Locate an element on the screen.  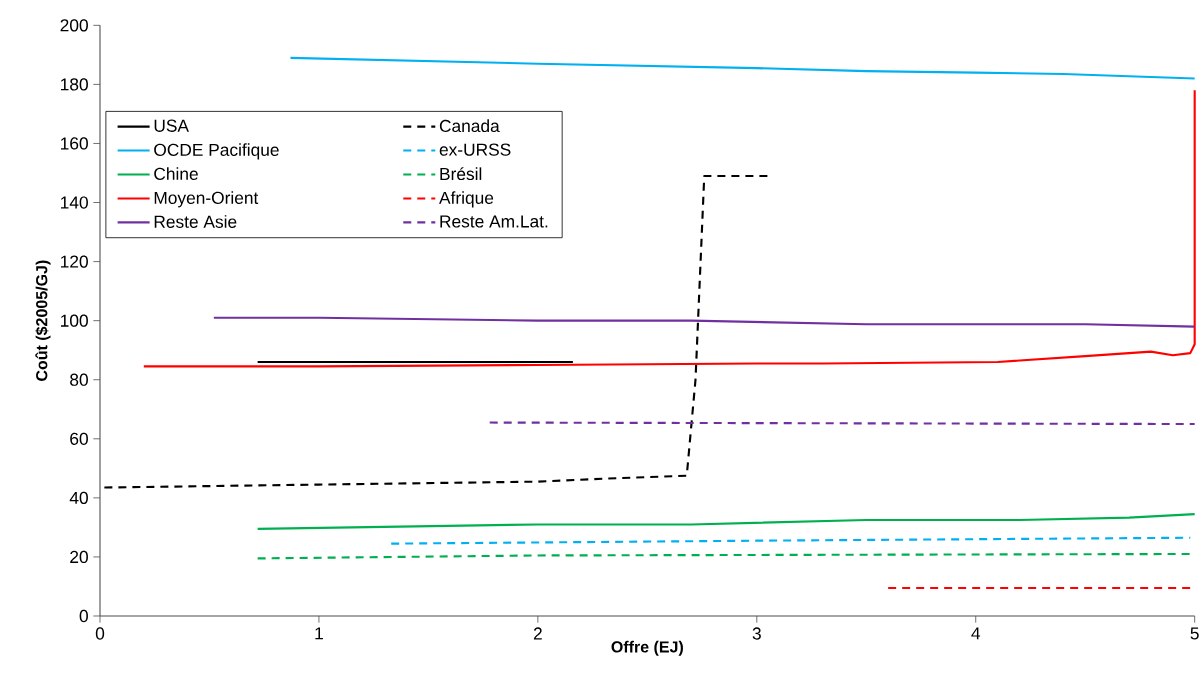
legend-label: ex-URSS is located at coordinates (475, 149).